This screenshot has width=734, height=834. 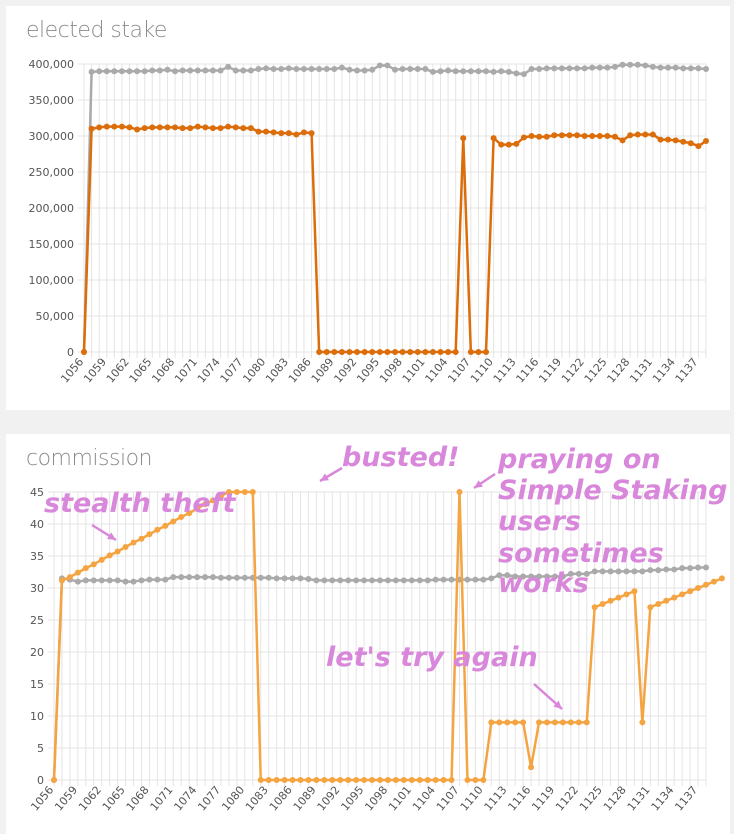 What do you see at coordinates (52, 208) in the screenshot?
I see `y-tick-label: 200,000` at bounding box center [52, 208].